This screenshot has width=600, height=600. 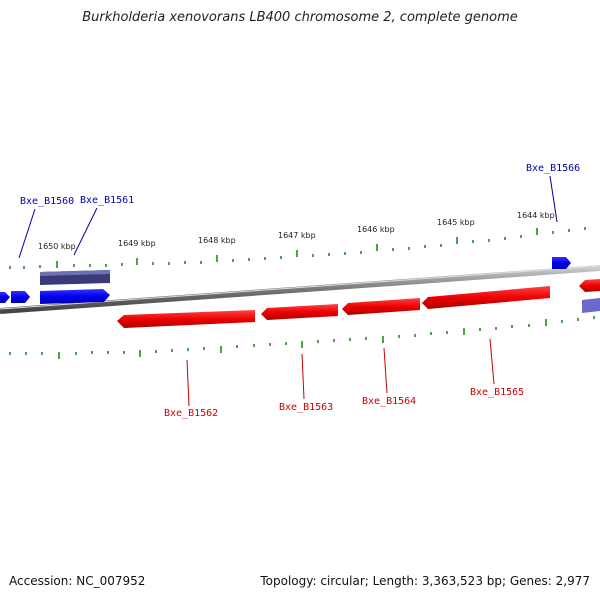 What do you see at coordinates (306, 407) in the screenshot?
I see `gene-label-reverse: Bxe_B1563` at bounding box center [306, 407].